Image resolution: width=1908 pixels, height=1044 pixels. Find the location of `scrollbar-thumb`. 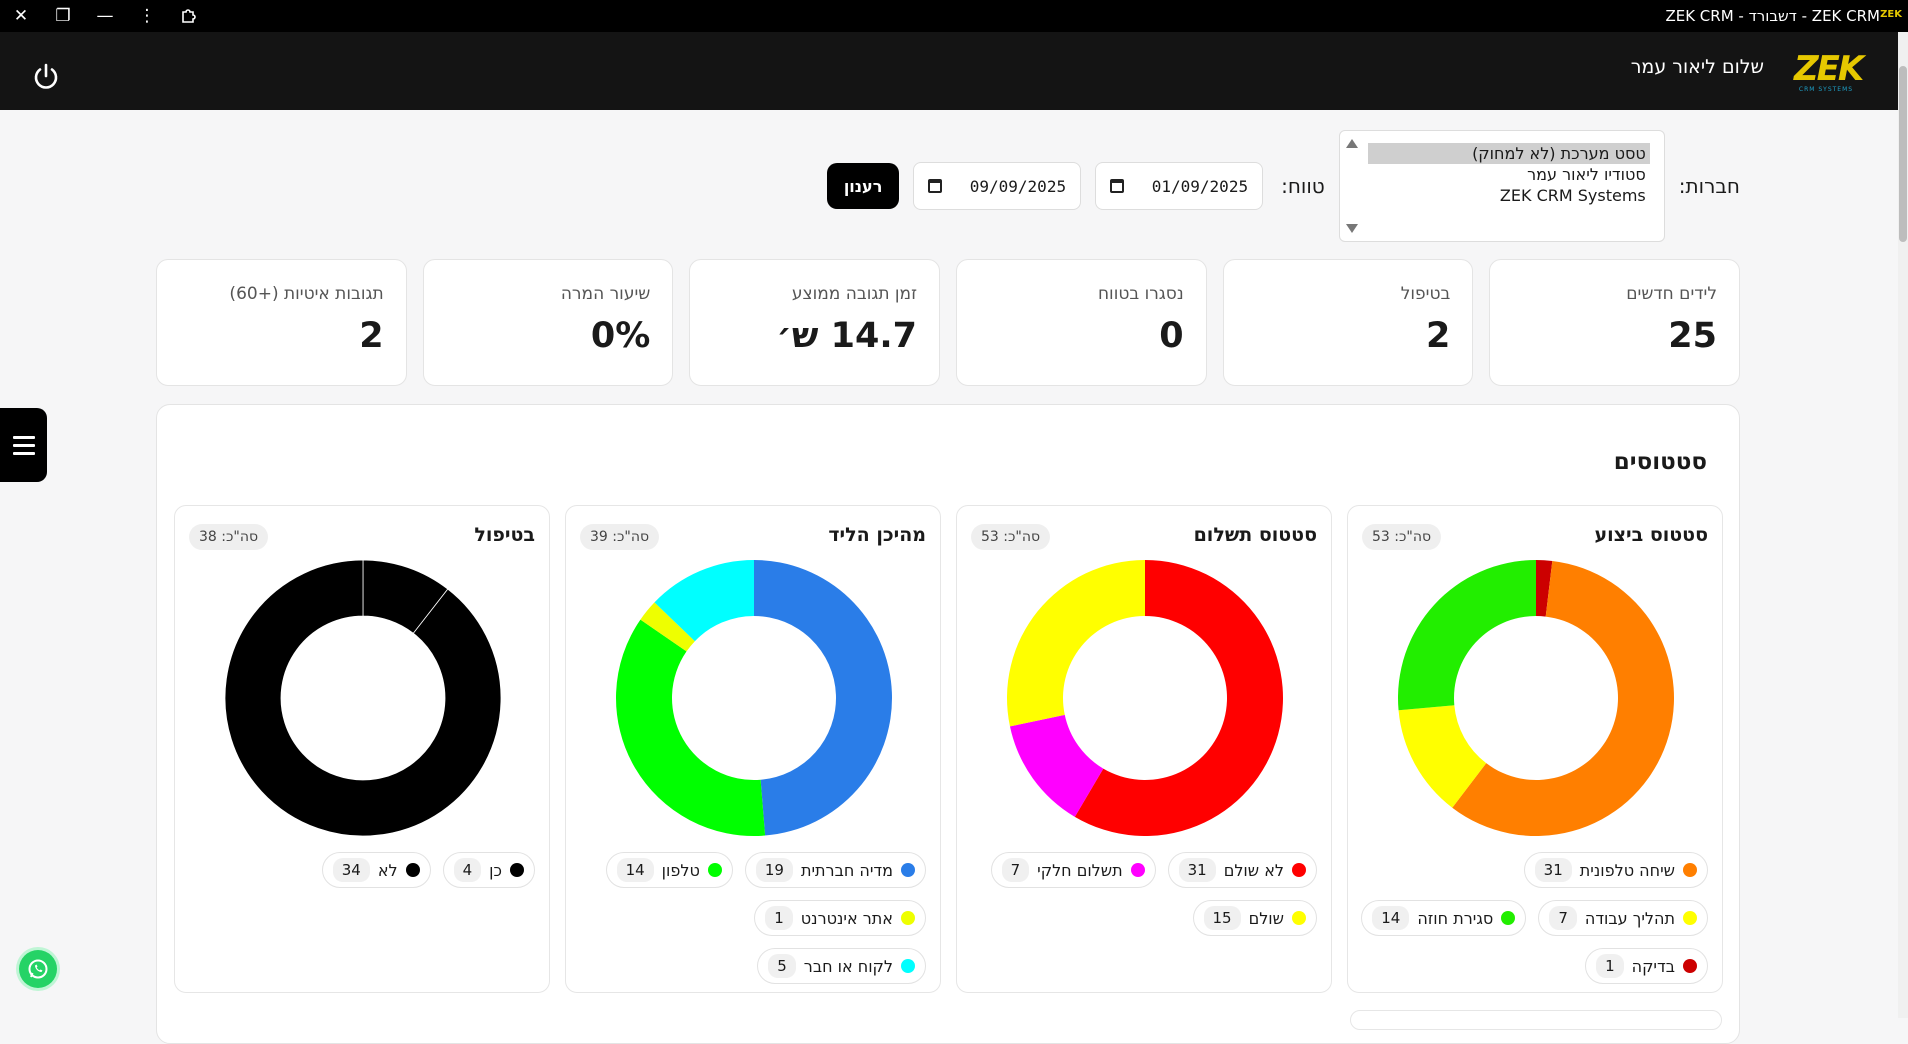

scrollbar-thumb is located at coordinates (1903, 154).